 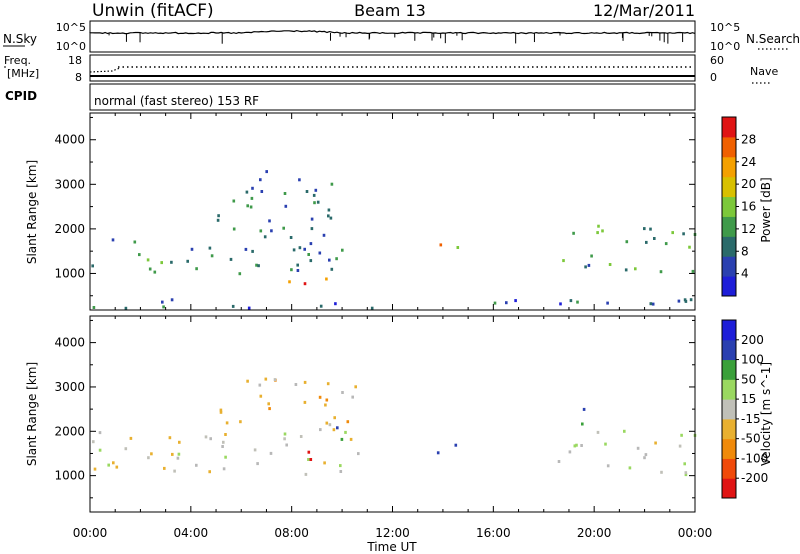 What do you see at coordinates (748, 162) in the screenshot?
I see `colorbar-tick-label: 24` at bounding box center [748, 162].